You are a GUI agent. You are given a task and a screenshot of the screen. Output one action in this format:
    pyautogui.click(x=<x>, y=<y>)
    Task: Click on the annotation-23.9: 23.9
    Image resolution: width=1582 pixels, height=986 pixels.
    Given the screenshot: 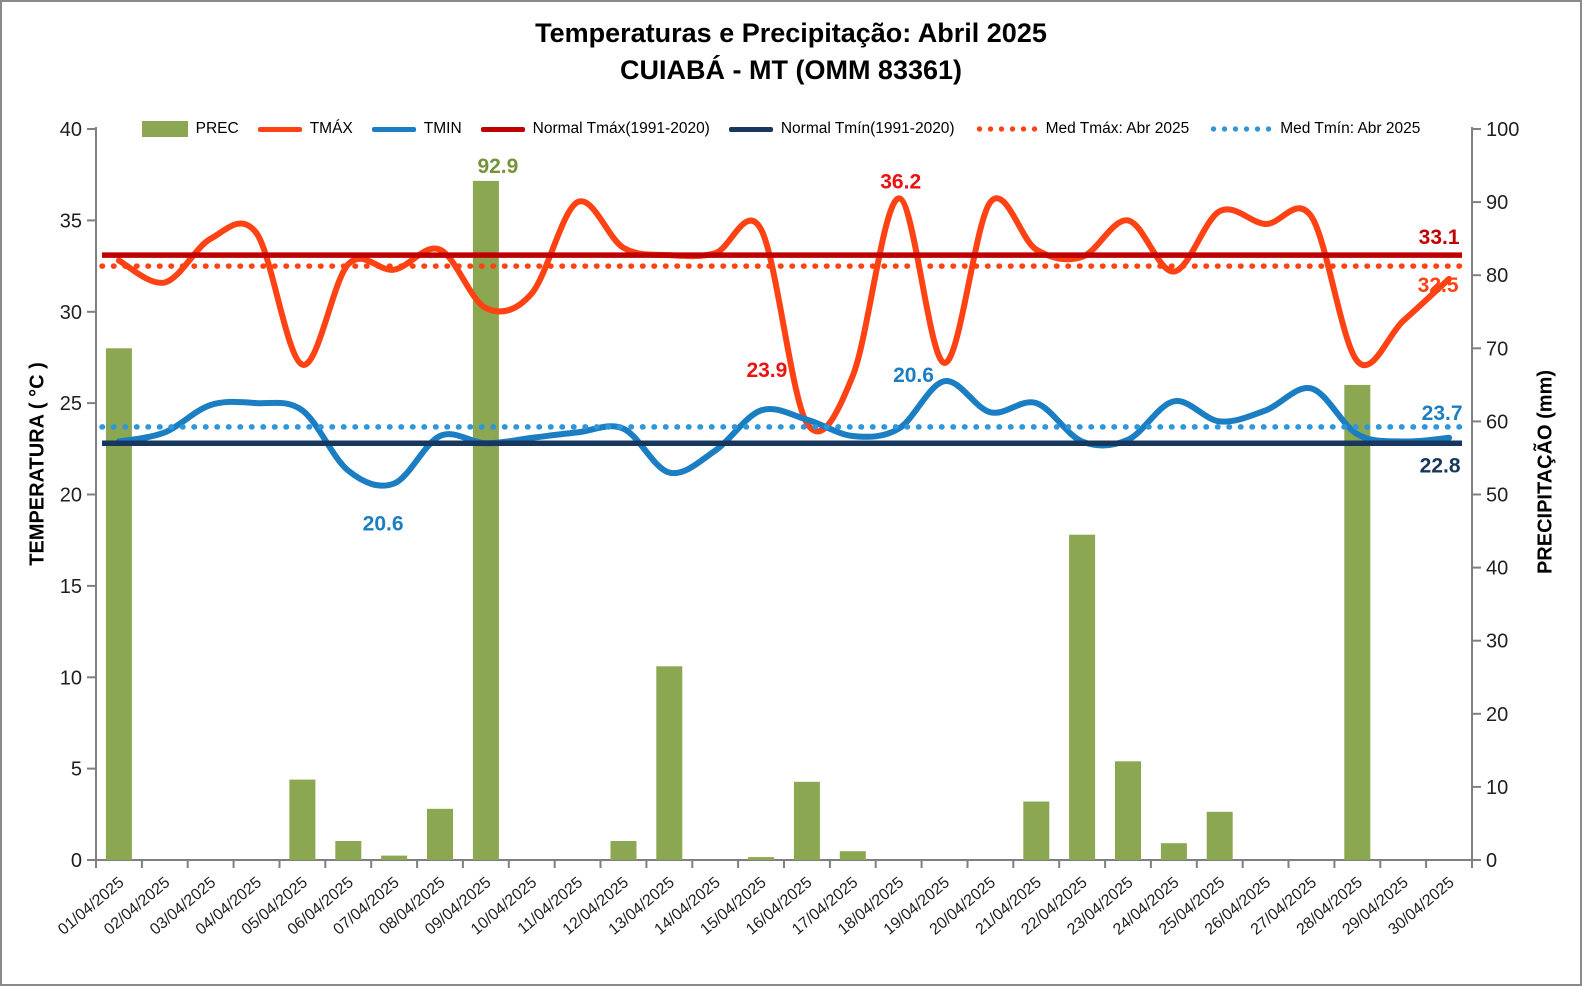 What is the action you would take?
    pyautogui.click(x=766, y=370)
    